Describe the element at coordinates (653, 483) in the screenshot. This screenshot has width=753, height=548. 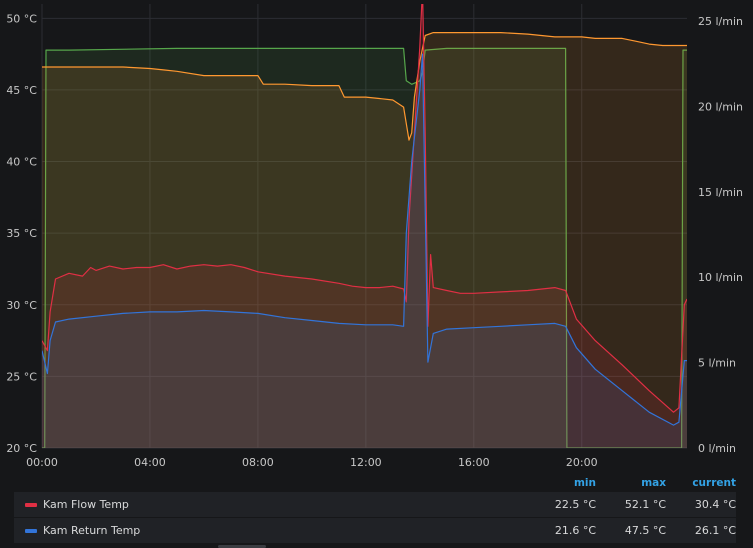
I see `legend-header-max: max` at that location.